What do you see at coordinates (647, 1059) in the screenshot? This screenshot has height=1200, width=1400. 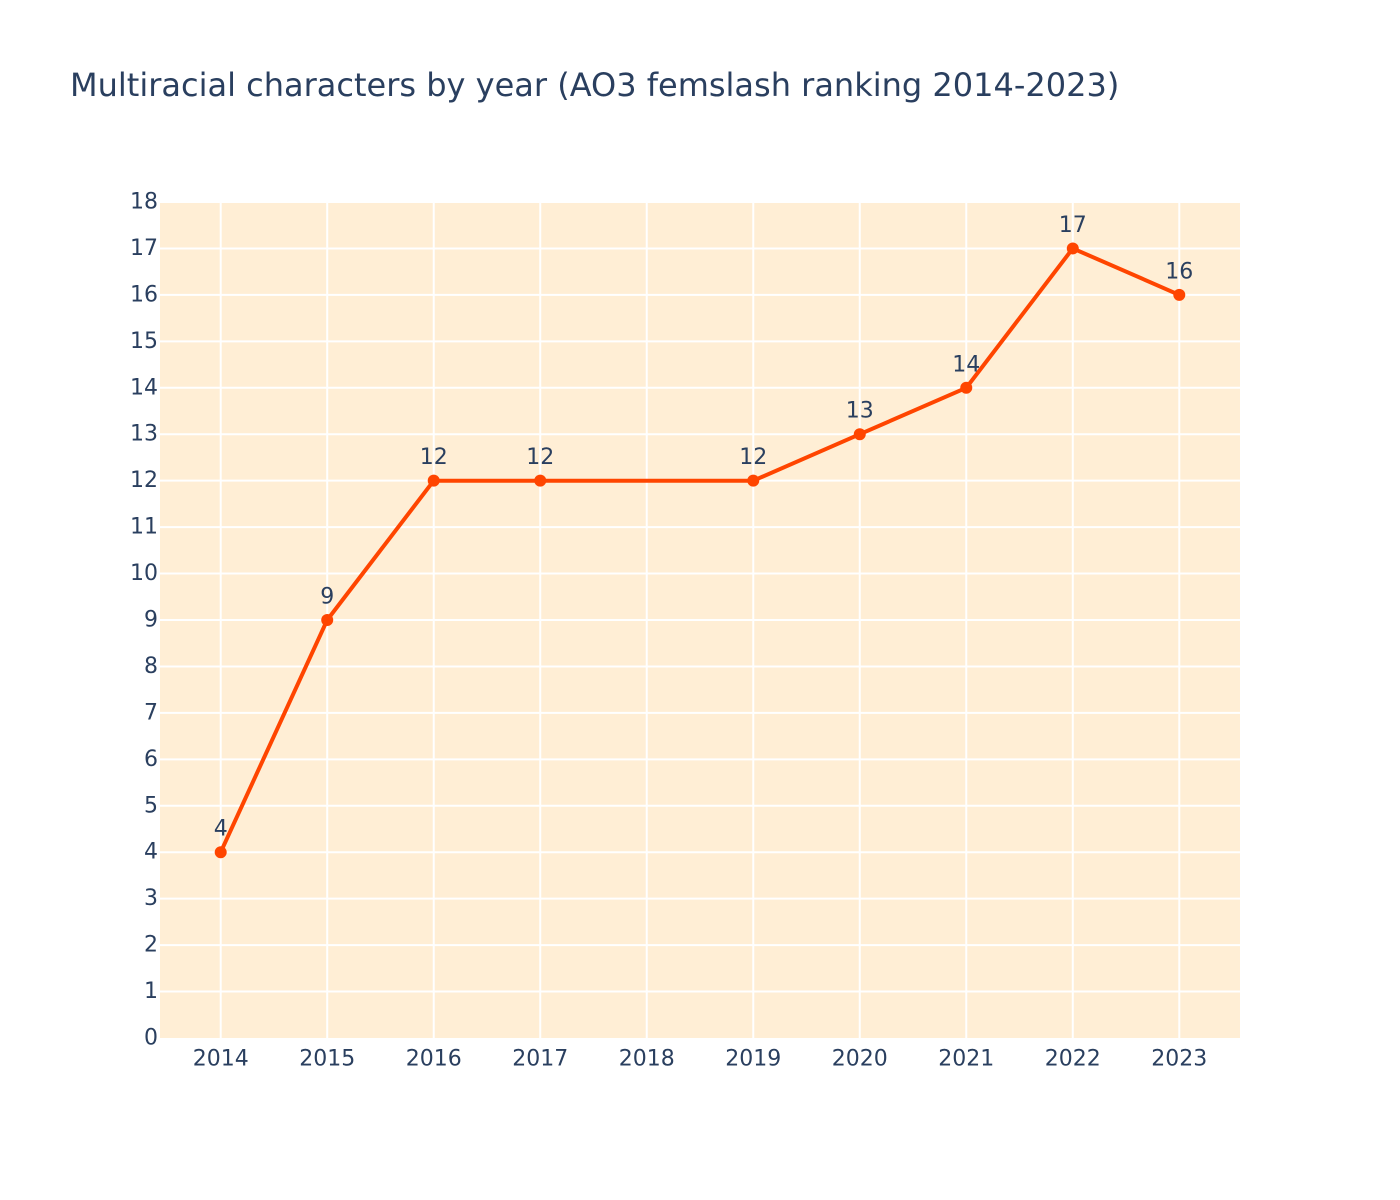 I see `x-tick-label: 2018` at bounding box center [647, 1059].